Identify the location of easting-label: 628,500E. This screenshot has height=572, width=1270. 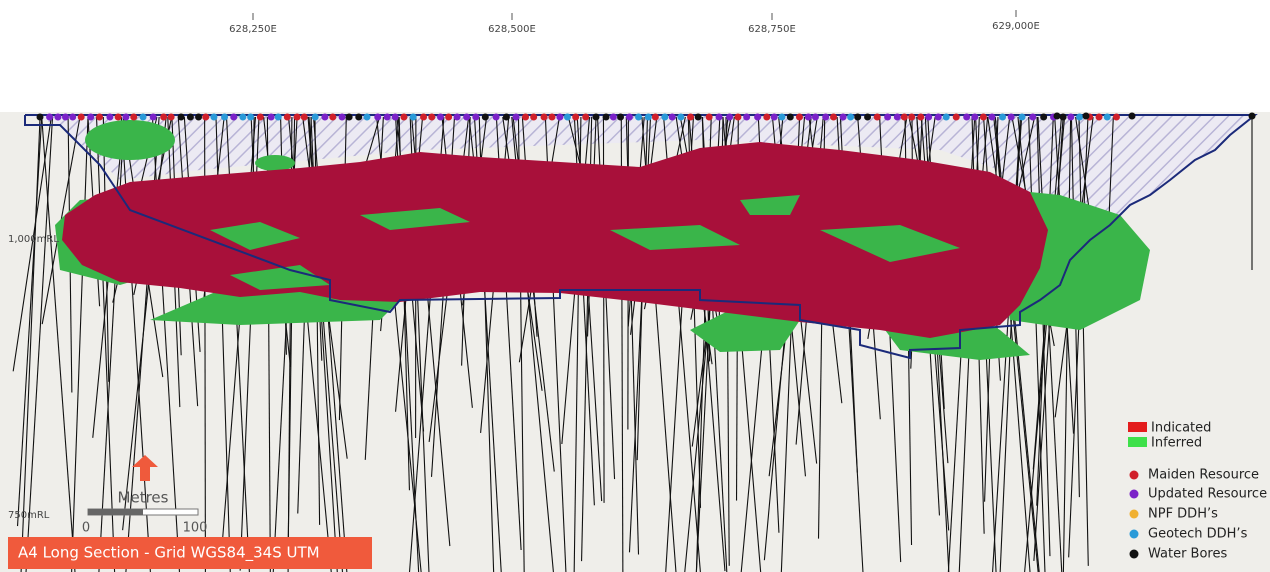
(512, 29).